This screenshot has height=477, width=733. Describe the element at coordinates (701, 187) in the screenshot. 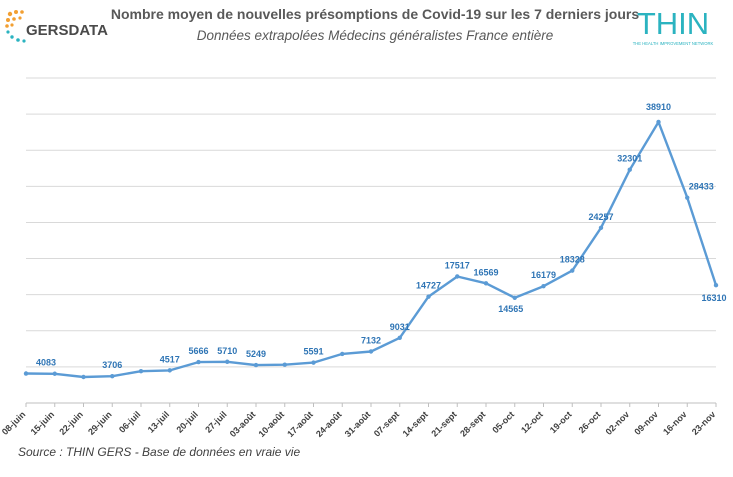

I see `data-label: 28433` at that location.